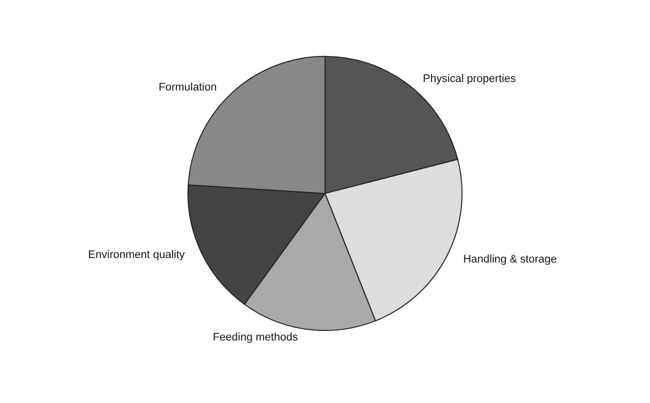  Describe the element at coordinates (469, 78) in the screenshot. I see `slice-label: Physical properties` at that location.